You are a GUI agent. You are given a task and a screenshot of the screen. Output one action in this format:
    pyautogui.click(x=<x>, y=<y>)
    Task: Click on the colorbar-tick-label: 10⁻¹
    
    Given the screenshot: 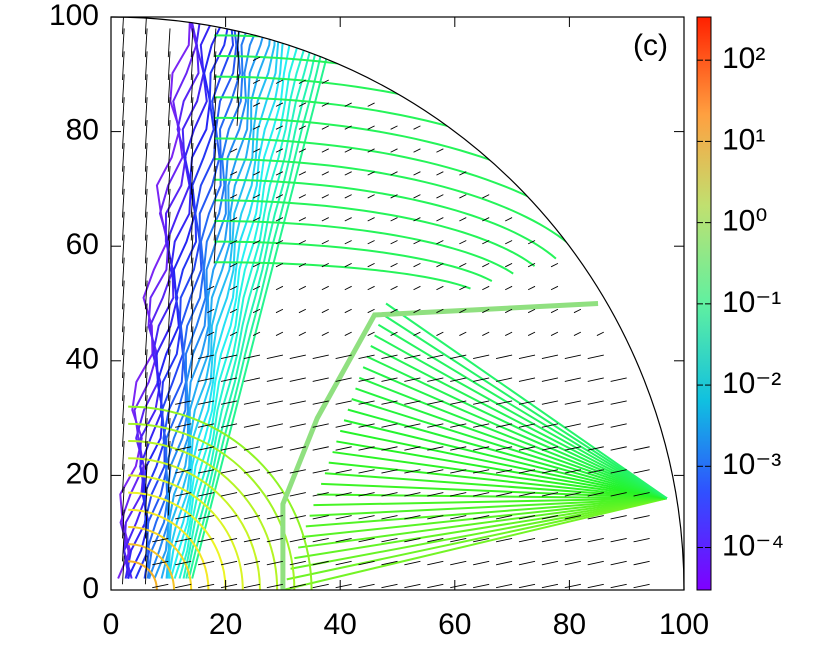 What is the action you would take?
    pyautogui.click(x=751, y=302)
    